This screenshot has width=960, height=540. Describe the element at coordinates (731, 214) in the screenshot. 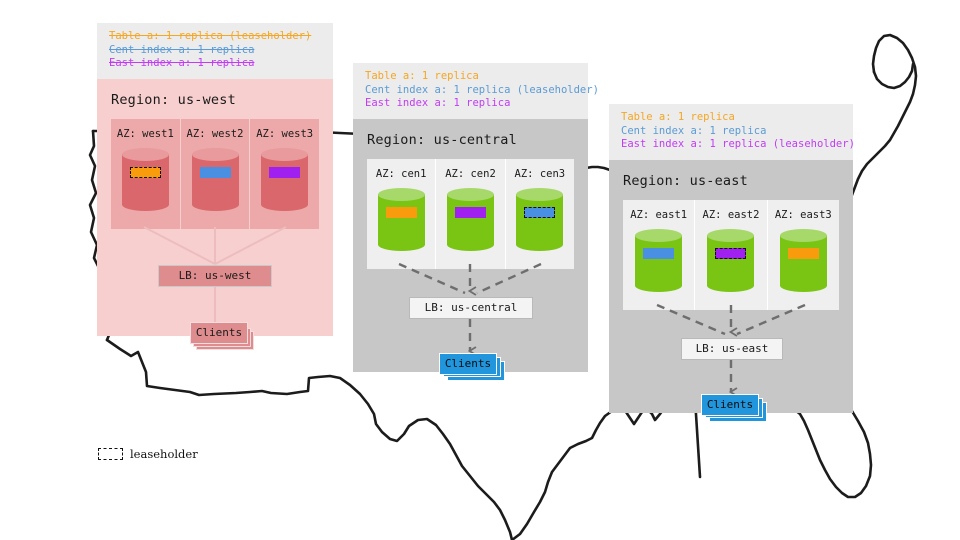

I see `az-label: AZ: east2` at that location.